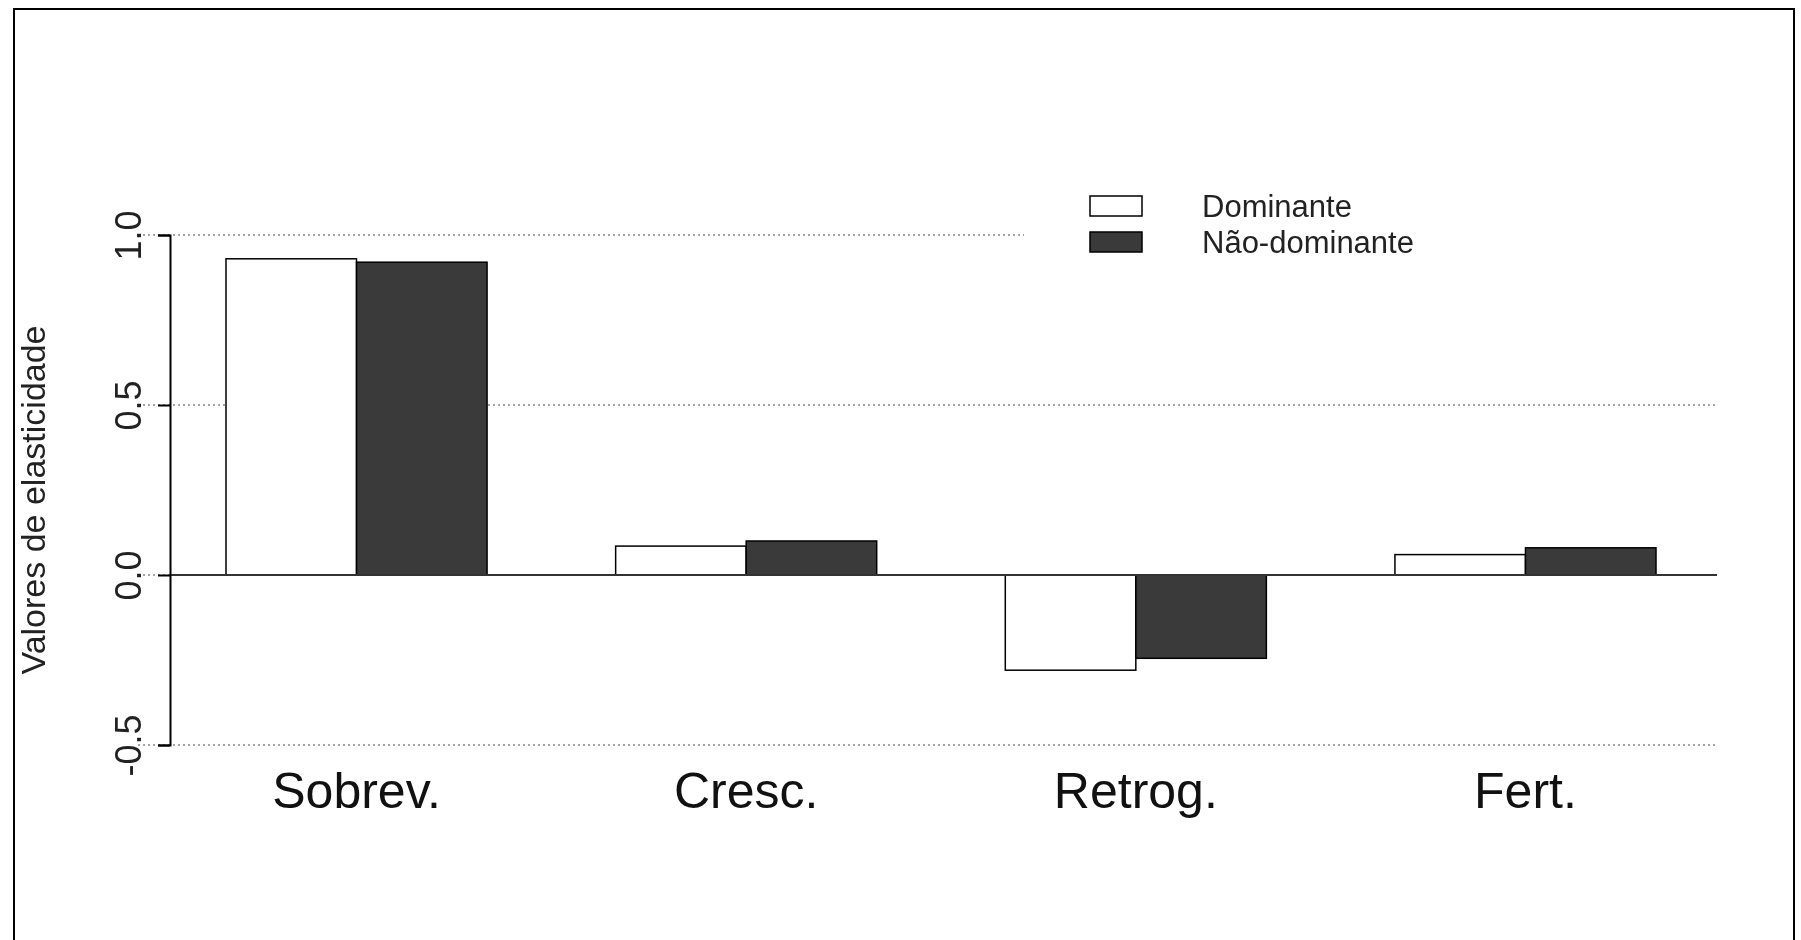 This screenshot has width=1801, height=940. Describe the element at coordinates (356, 791) in the screenshot. I see `x-tick-label: Sobrev.` at that location.